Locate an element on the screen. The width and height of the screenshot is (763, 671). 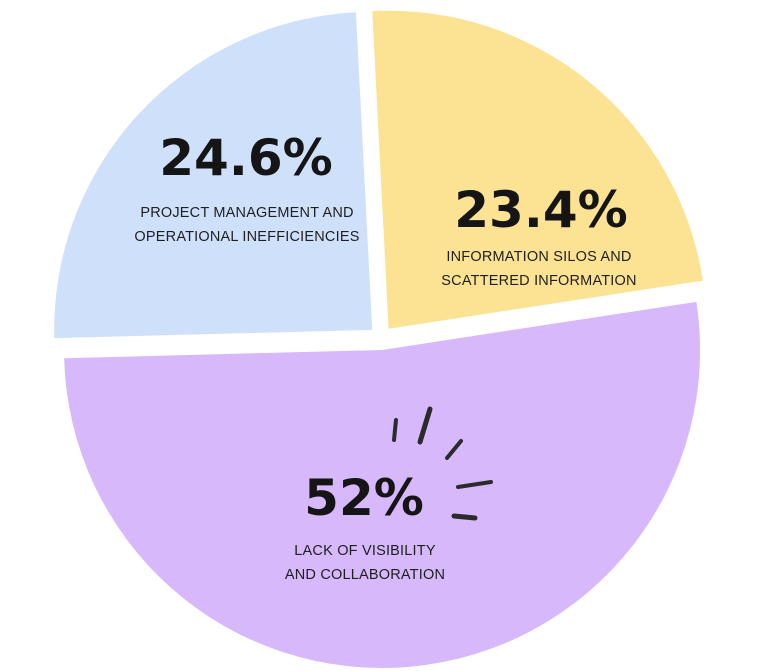
slice-category-label: INFORMATION SILOS AND is located at coordinates (538, 257).